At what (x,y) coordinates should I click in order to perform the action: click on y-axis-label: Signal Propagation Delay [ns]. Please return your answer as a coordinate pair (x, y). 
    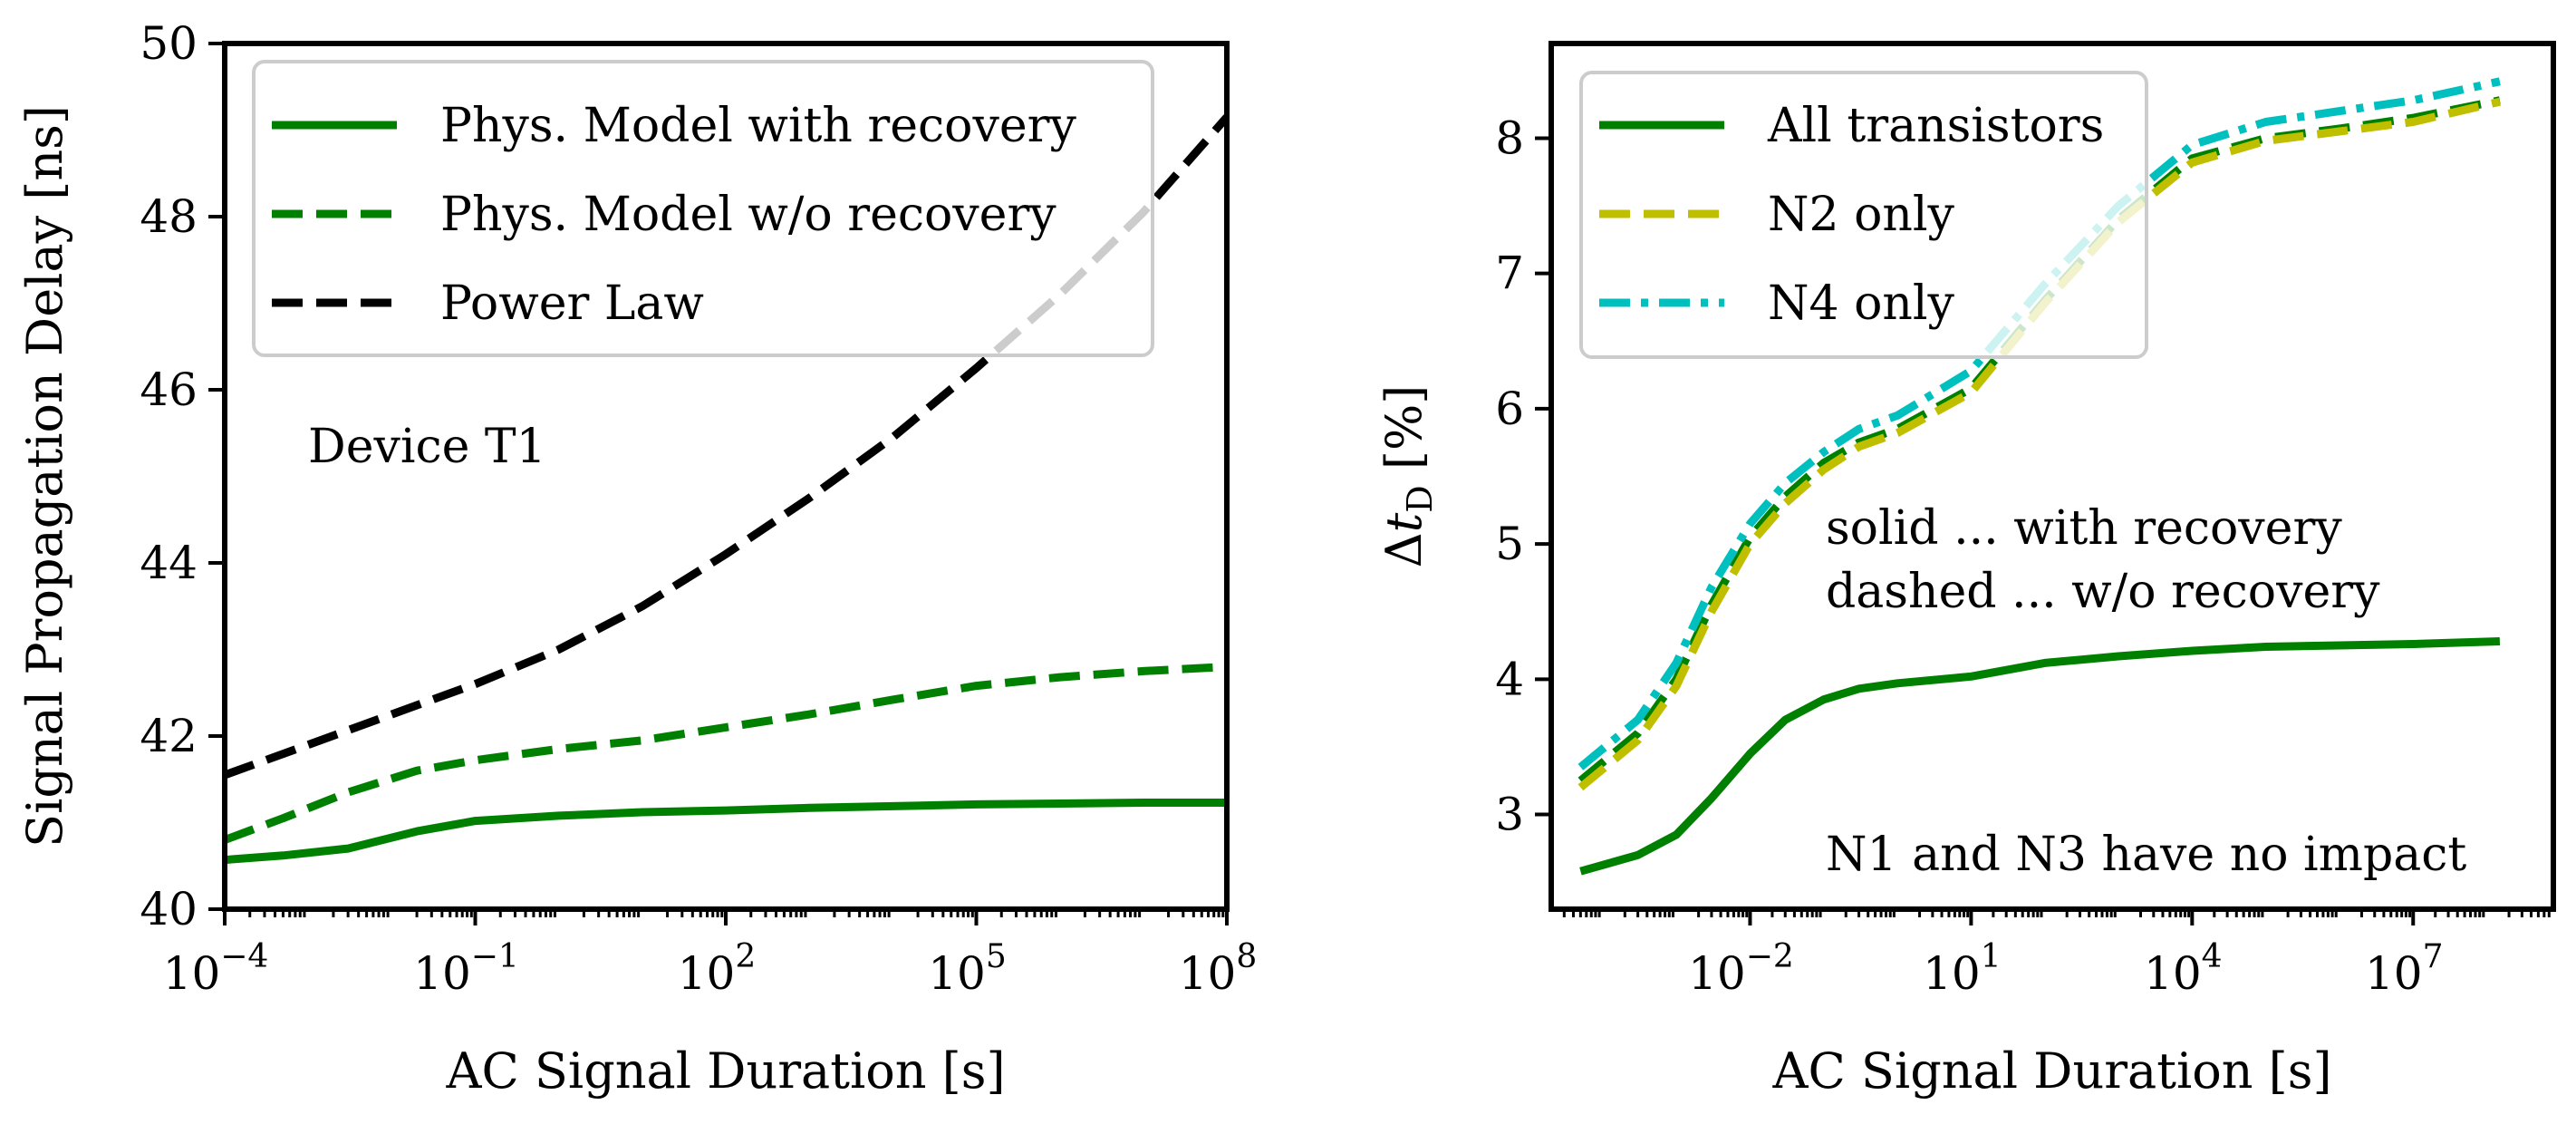
    Looking at the image, I should click on (44, 477).